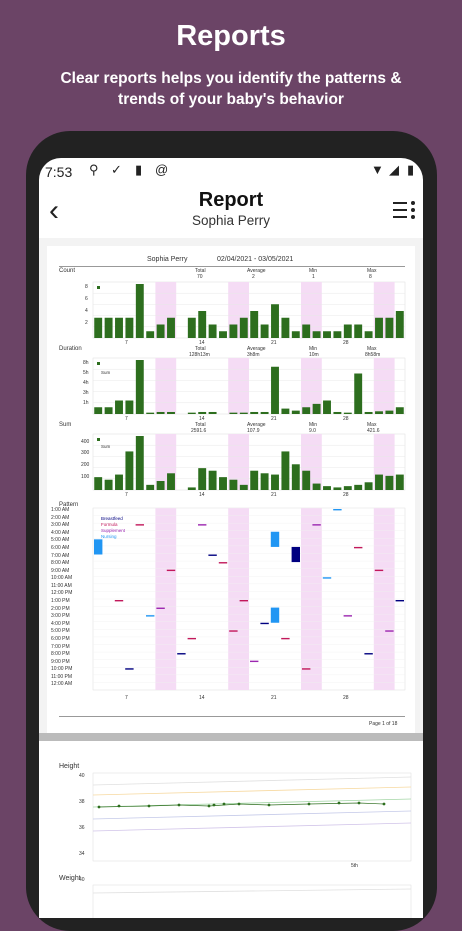 This screenshot has width=462, height=931. I want to click on duration-legend: Sum, so click(106, 372).